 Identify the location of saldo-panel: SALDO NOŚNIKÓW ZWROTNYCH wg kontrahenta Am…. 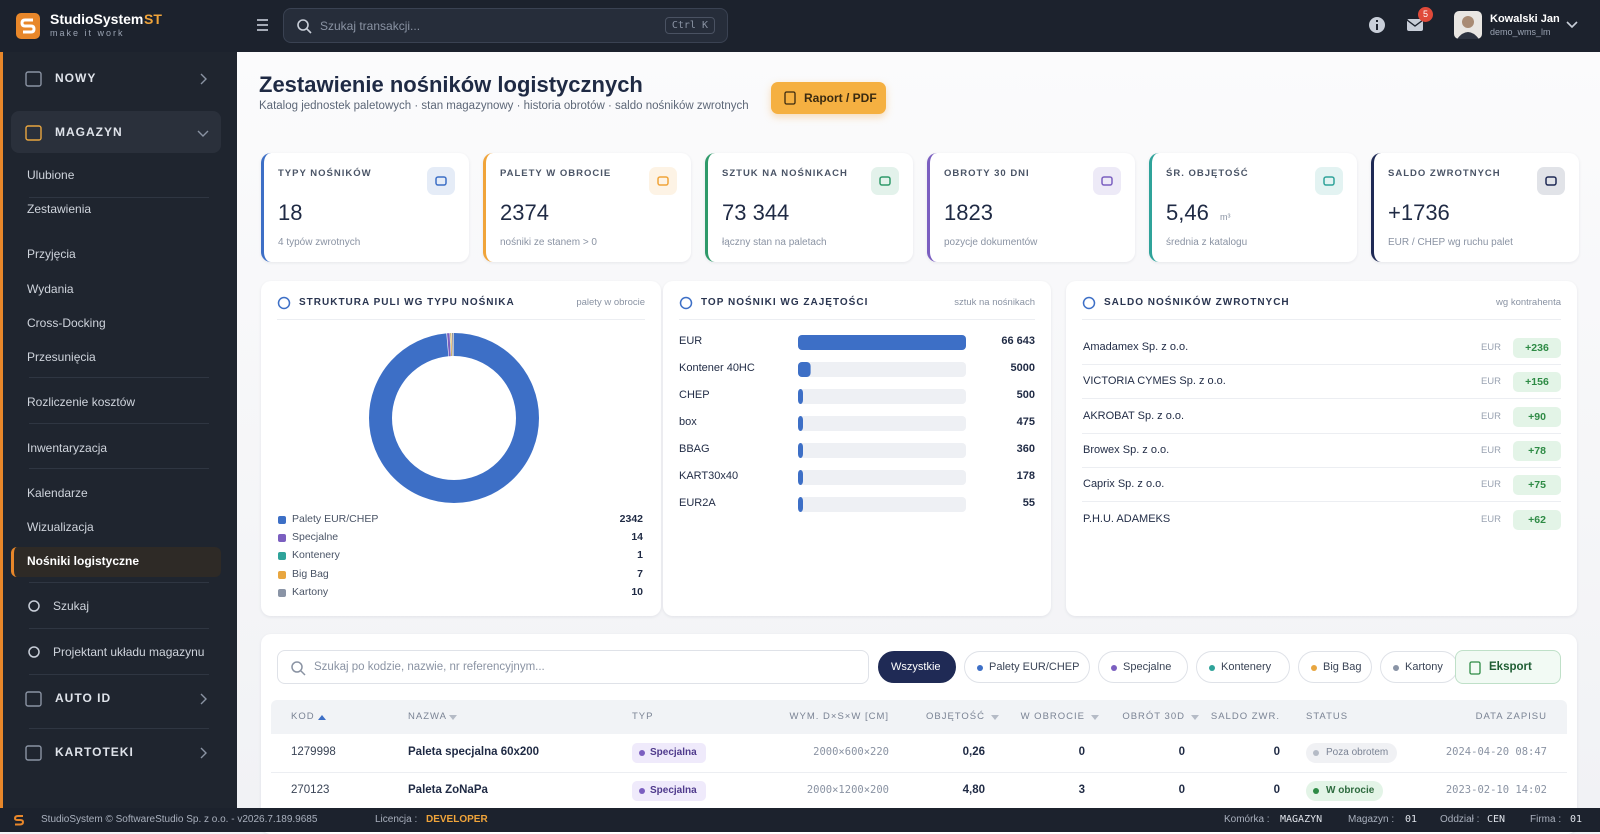
(1321, 448).